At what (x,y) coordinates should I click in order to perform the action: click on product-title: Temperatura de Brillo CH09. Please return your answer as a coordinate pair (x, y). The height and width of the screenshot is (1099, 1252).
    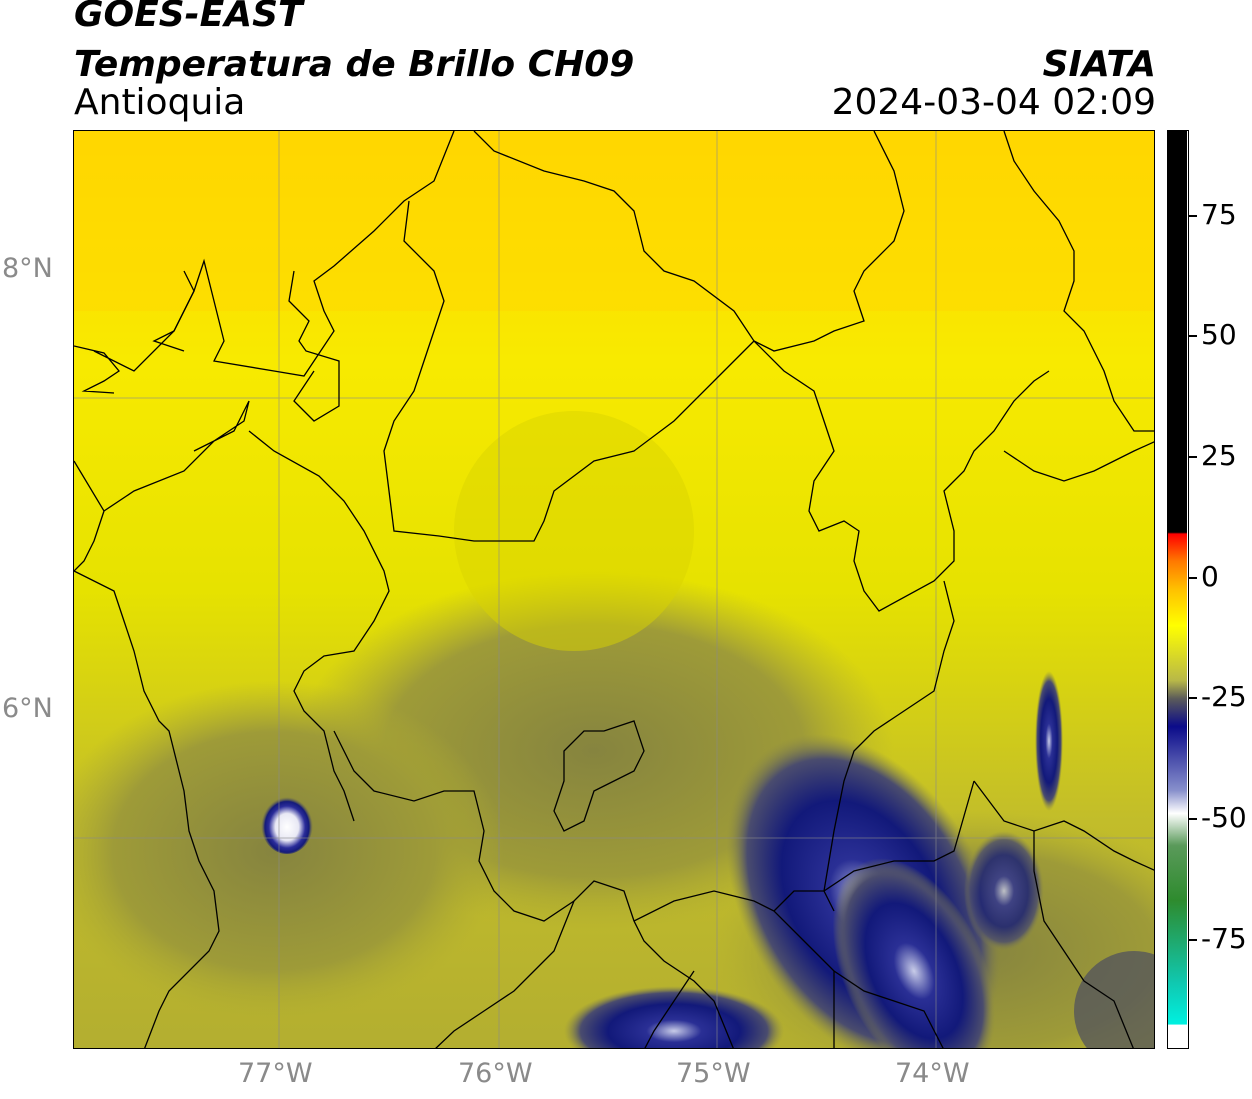
    Looking at the image, I should click on (354, 64).